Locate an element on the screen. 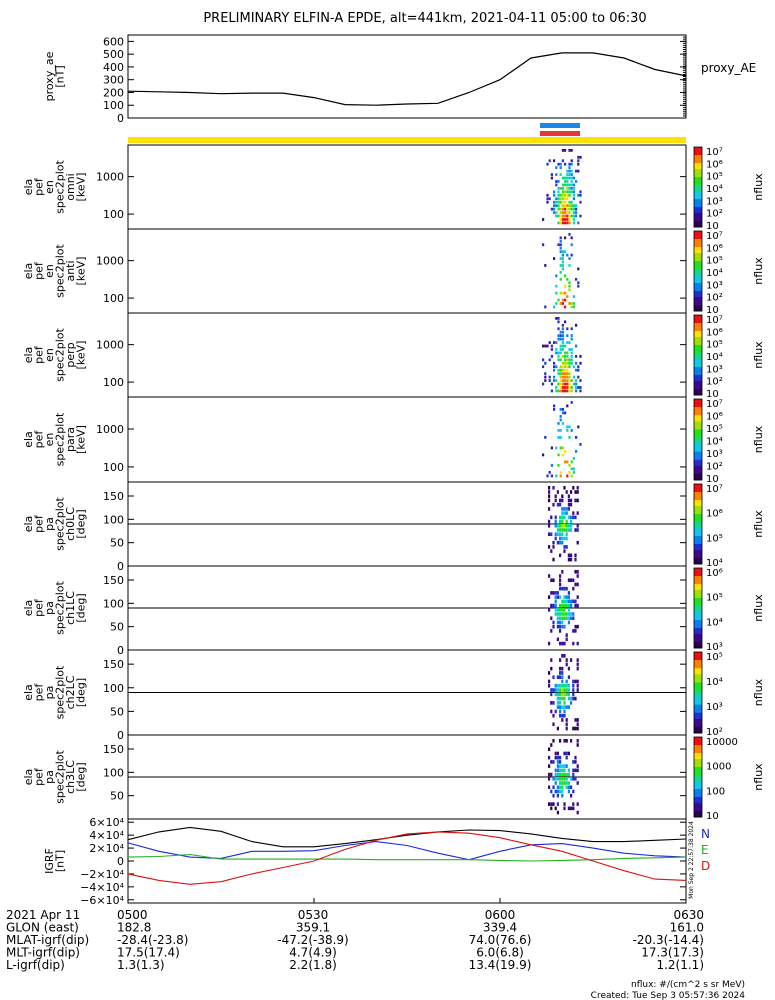  axis-label-line: proxy_ae is located at coordinates (49, 76).